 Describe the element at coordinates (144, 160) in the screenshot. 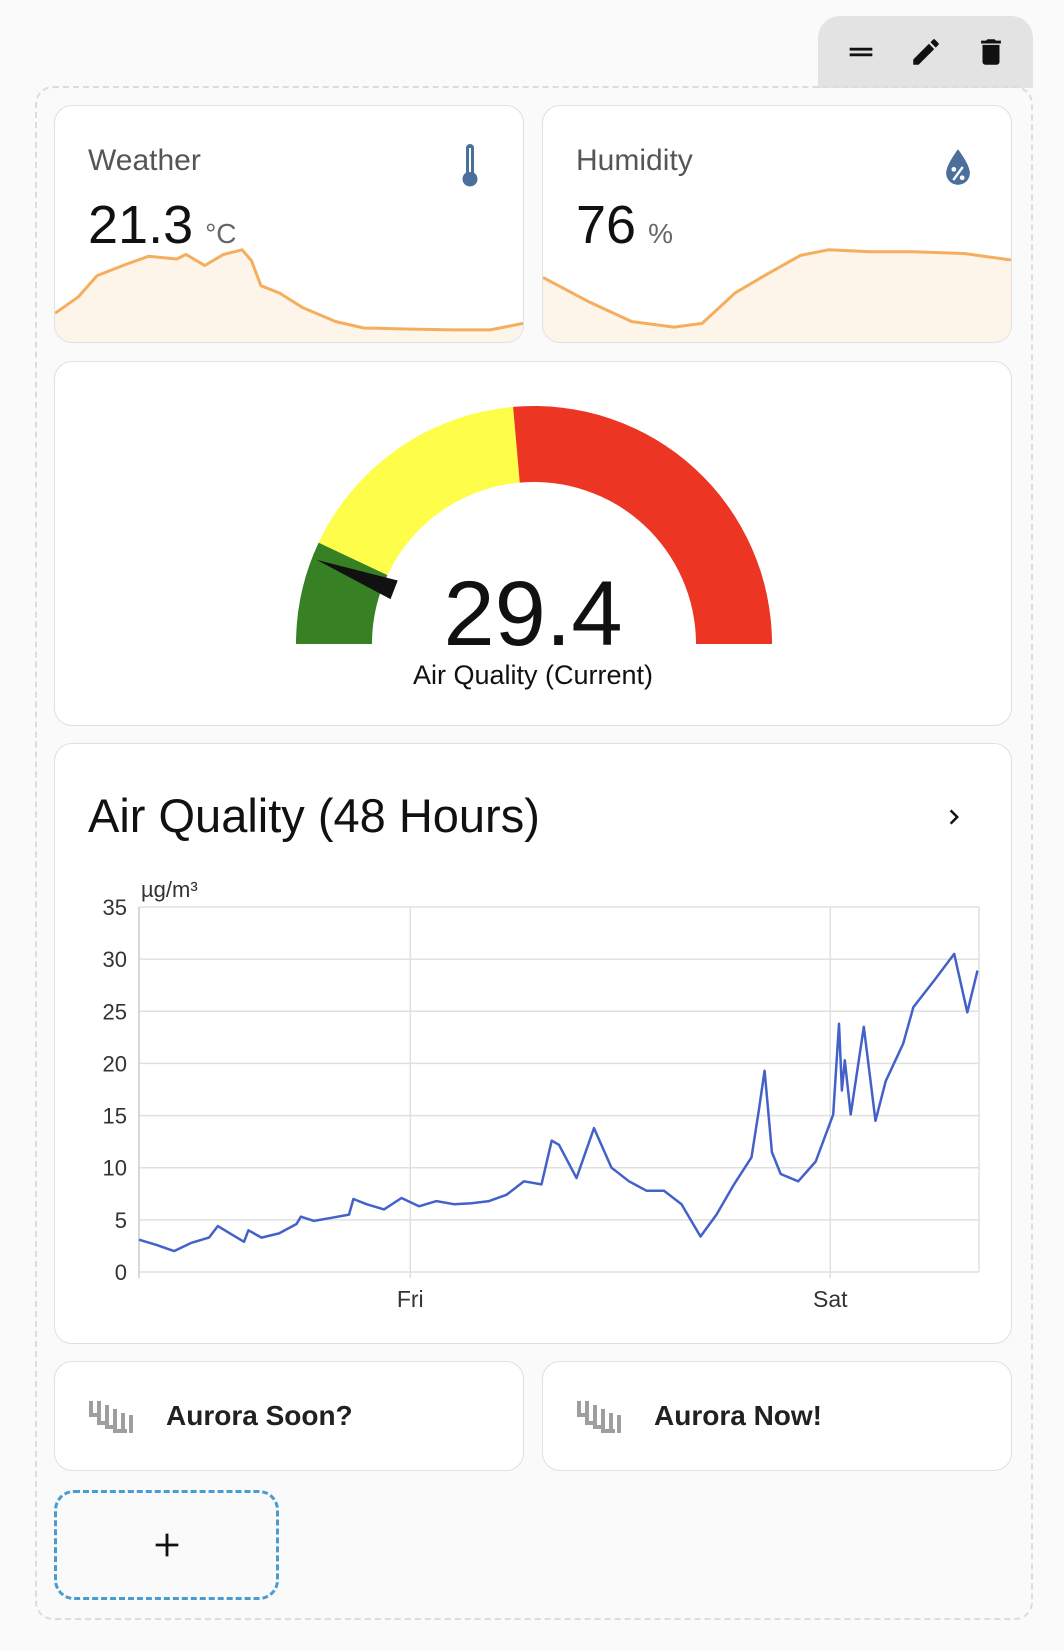

I see `card-title: Weather` at that location.